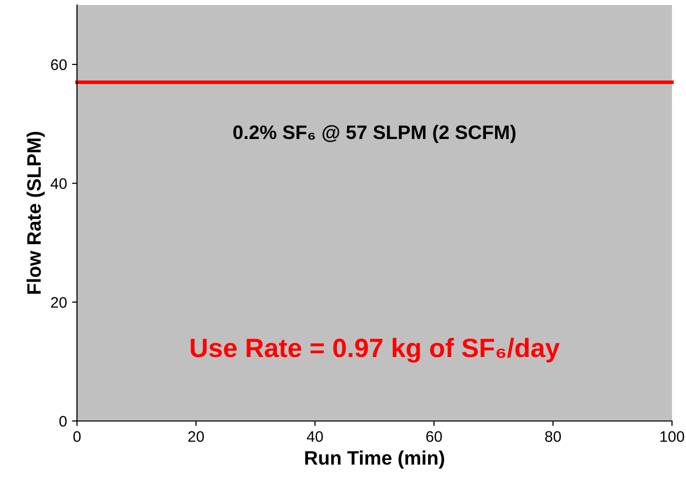  What do you see at coordinates (314, 436) in the screenshot?
I see `x-tick-label: 40` at bounding box center [314, 436].